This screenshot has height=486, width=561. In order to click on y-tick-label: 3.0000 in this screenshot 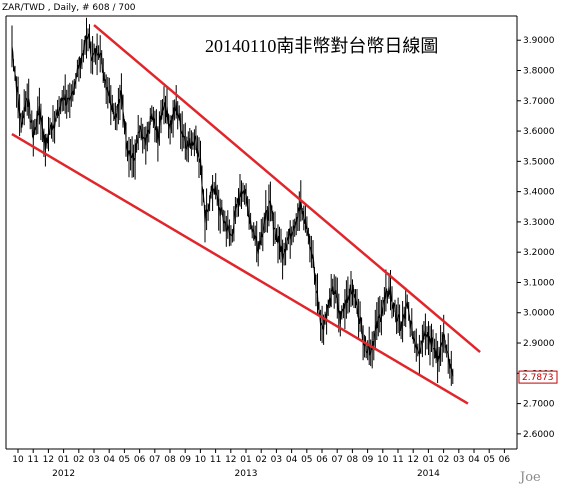, I will do `click(539, 314)`.